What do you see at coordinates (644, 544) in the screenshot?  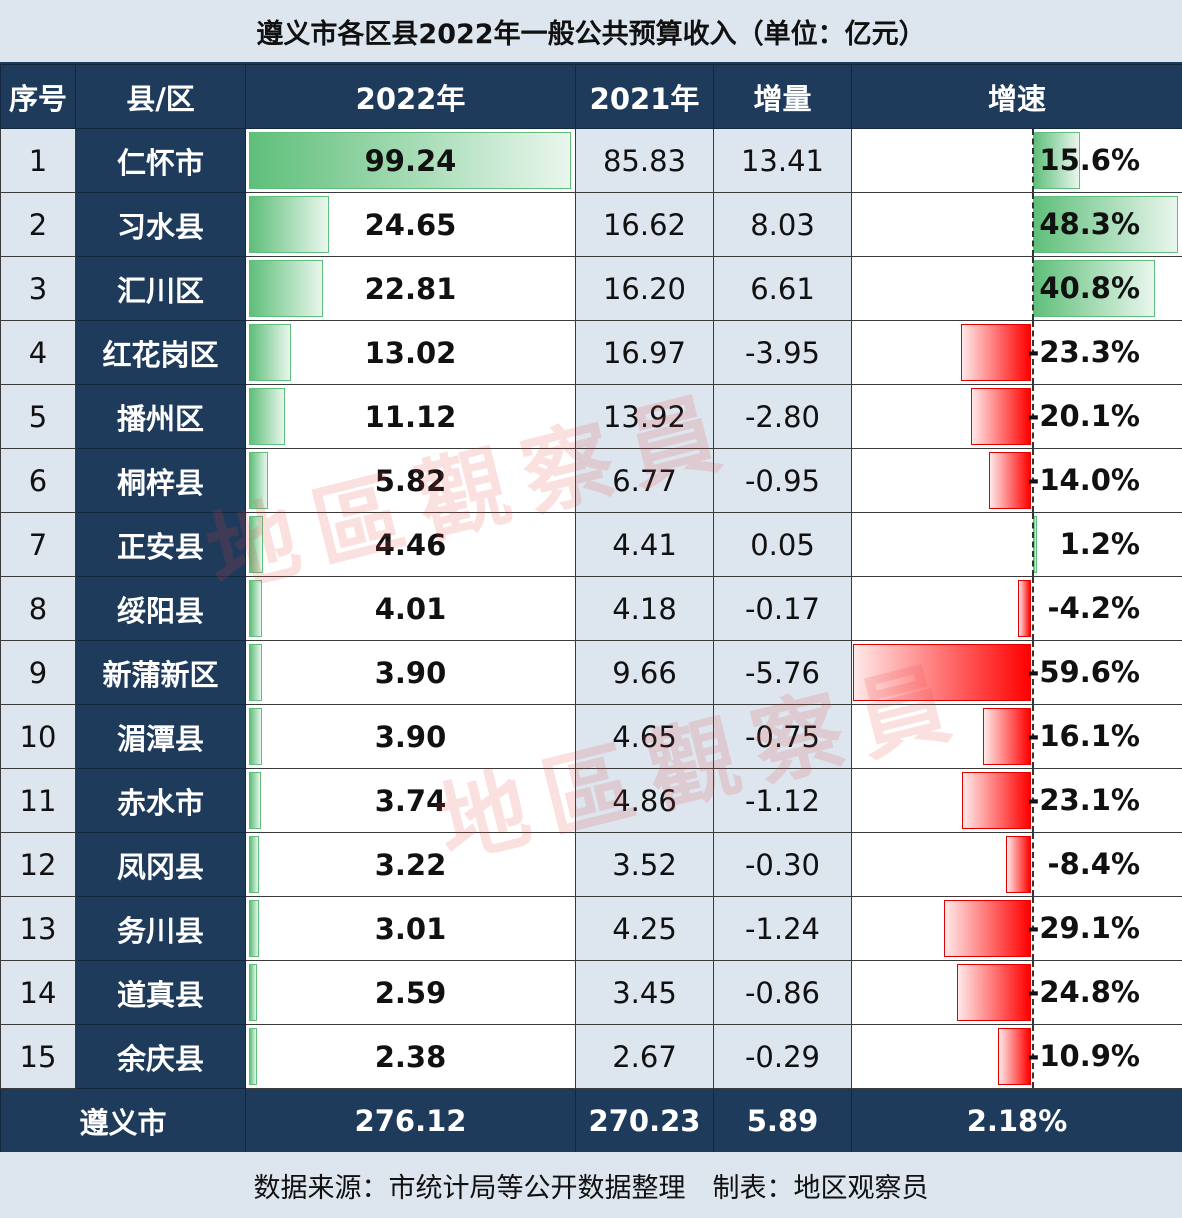 I see `row-2021: 4.41` at bounding box center [644, 544].